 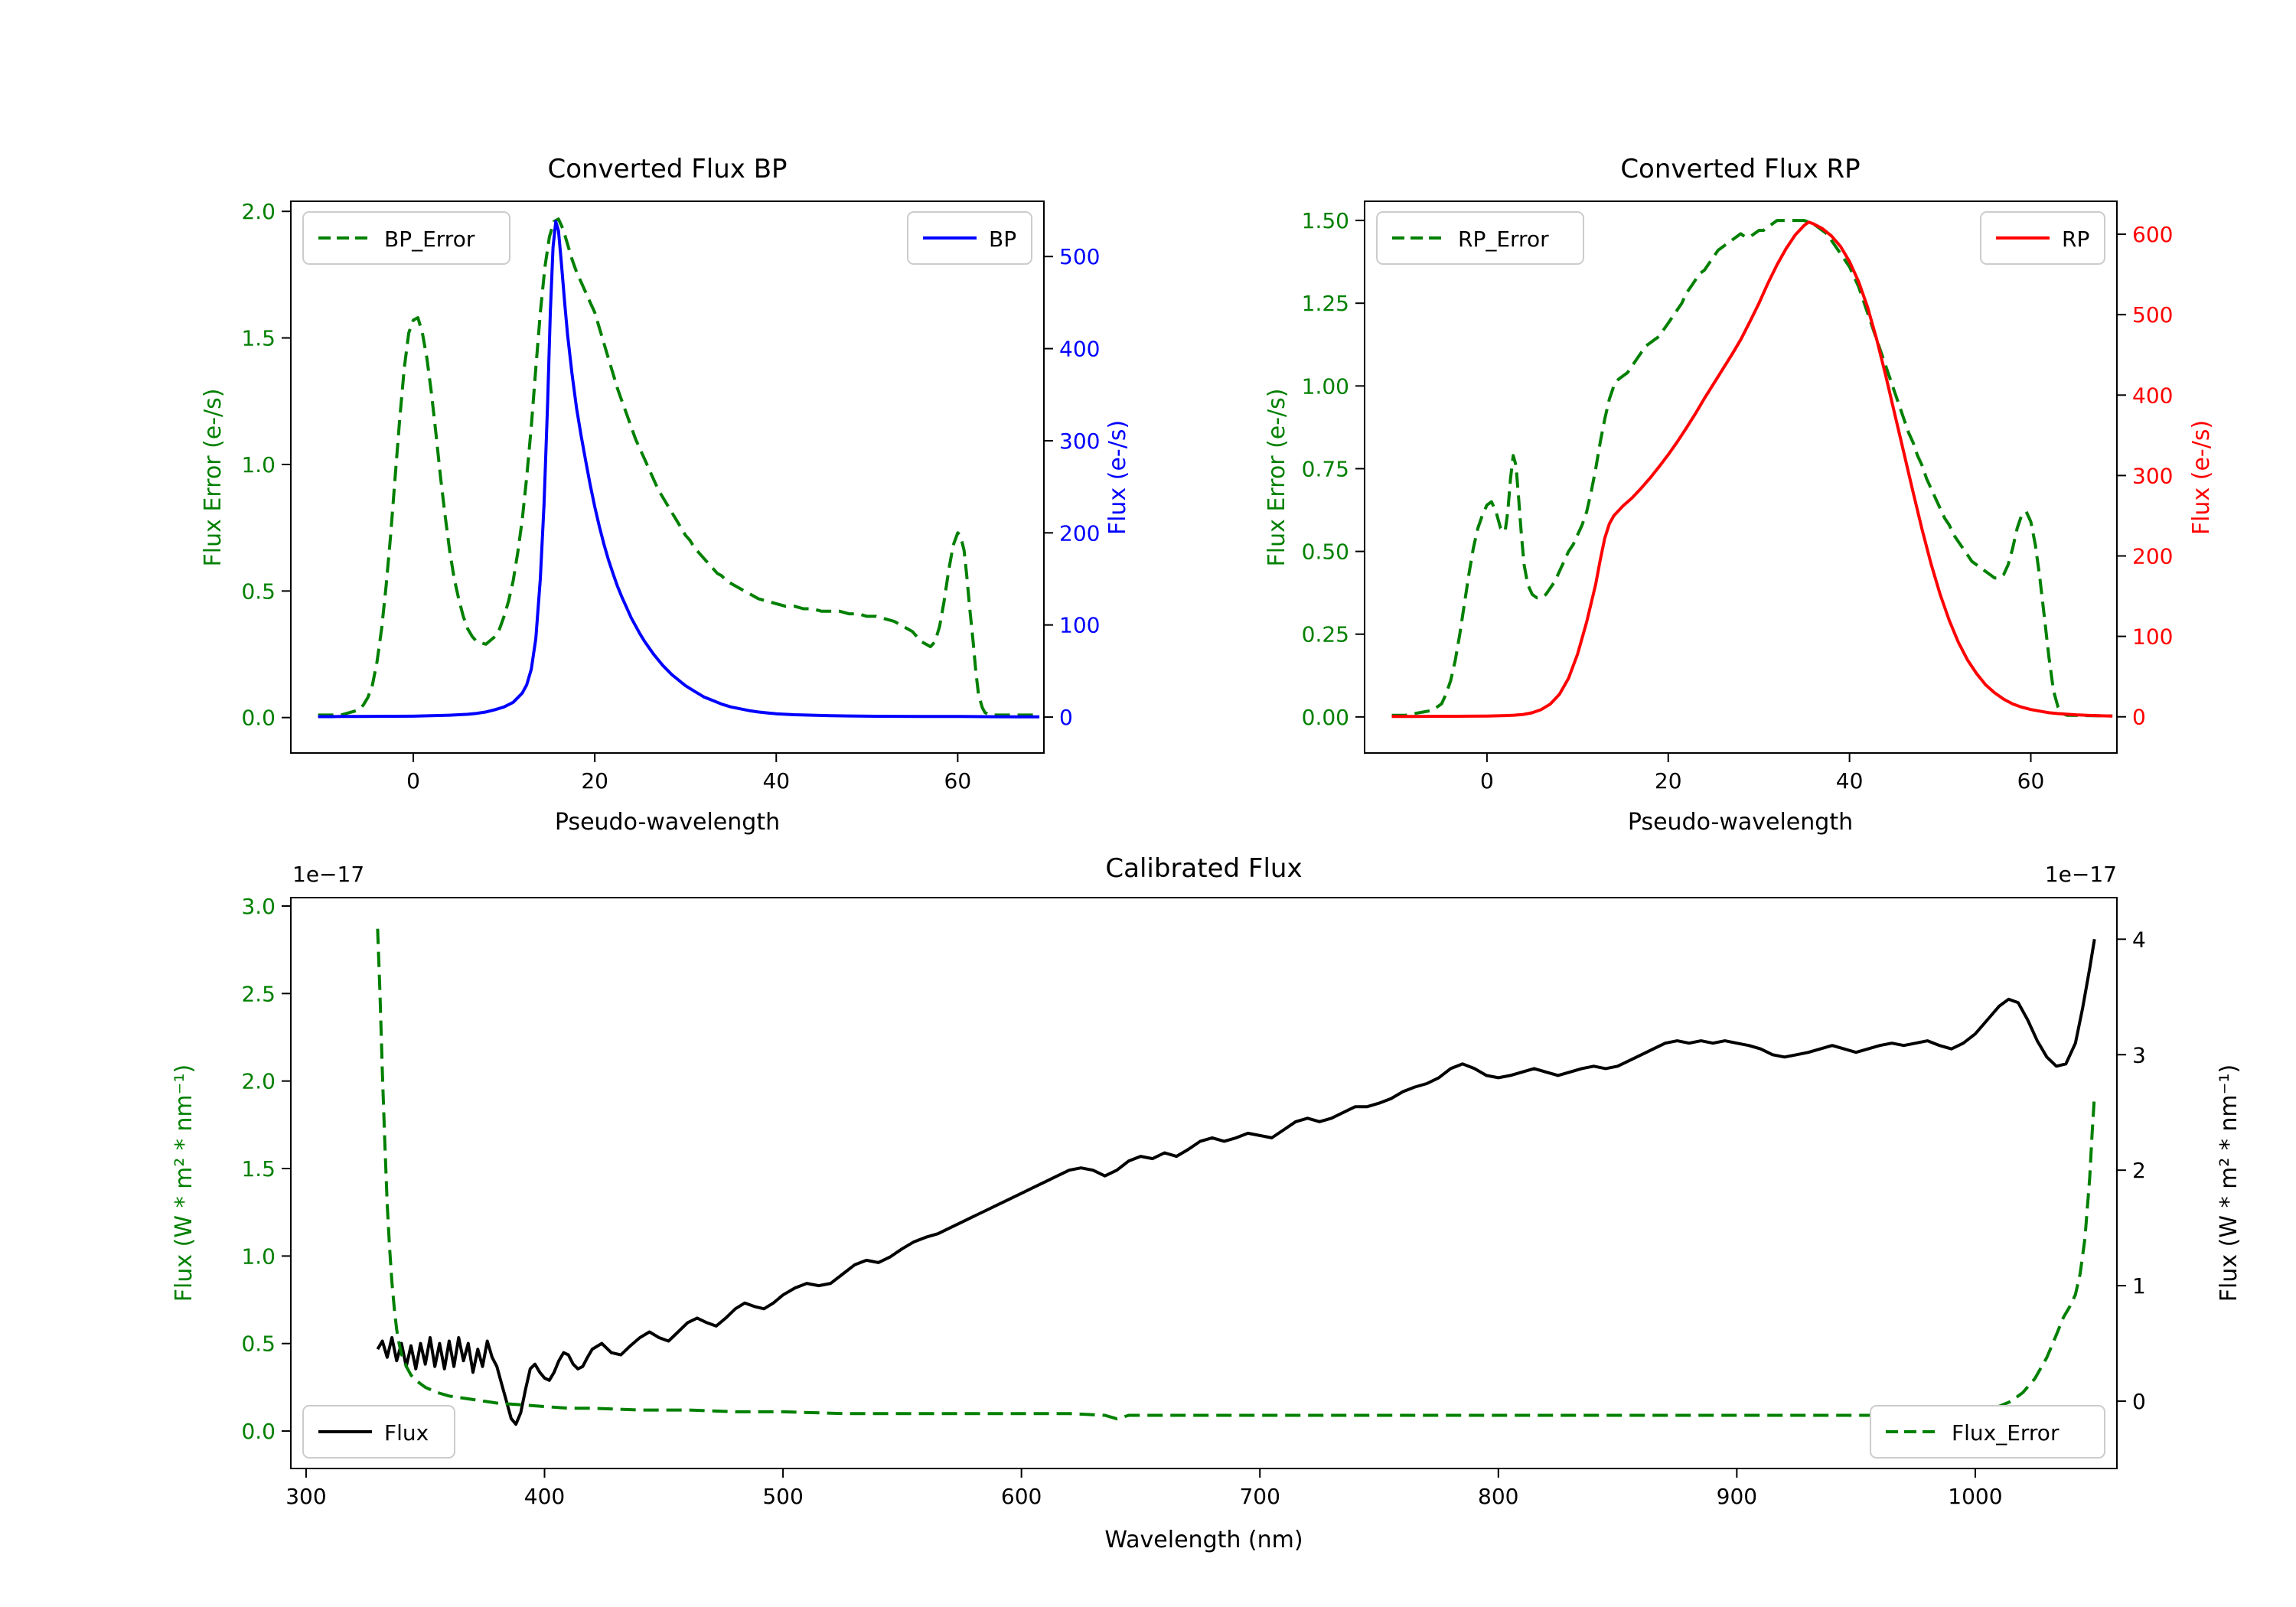 What do you see at coordinates (213, 478) in the screenshot?
I see `bp-yaxis-left-label: Flux Error (e-/s)` at bounding box center [213, 478].